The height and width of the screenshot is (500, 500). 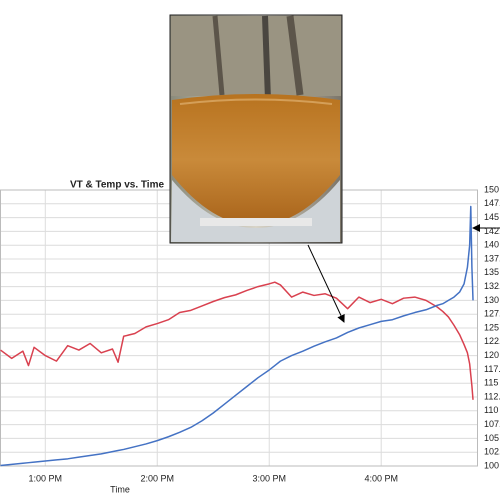 What do you see at coordinates (491, 217) in the screenshot?
I see `y-tick-label: 145` at bounding box center [491, 217].